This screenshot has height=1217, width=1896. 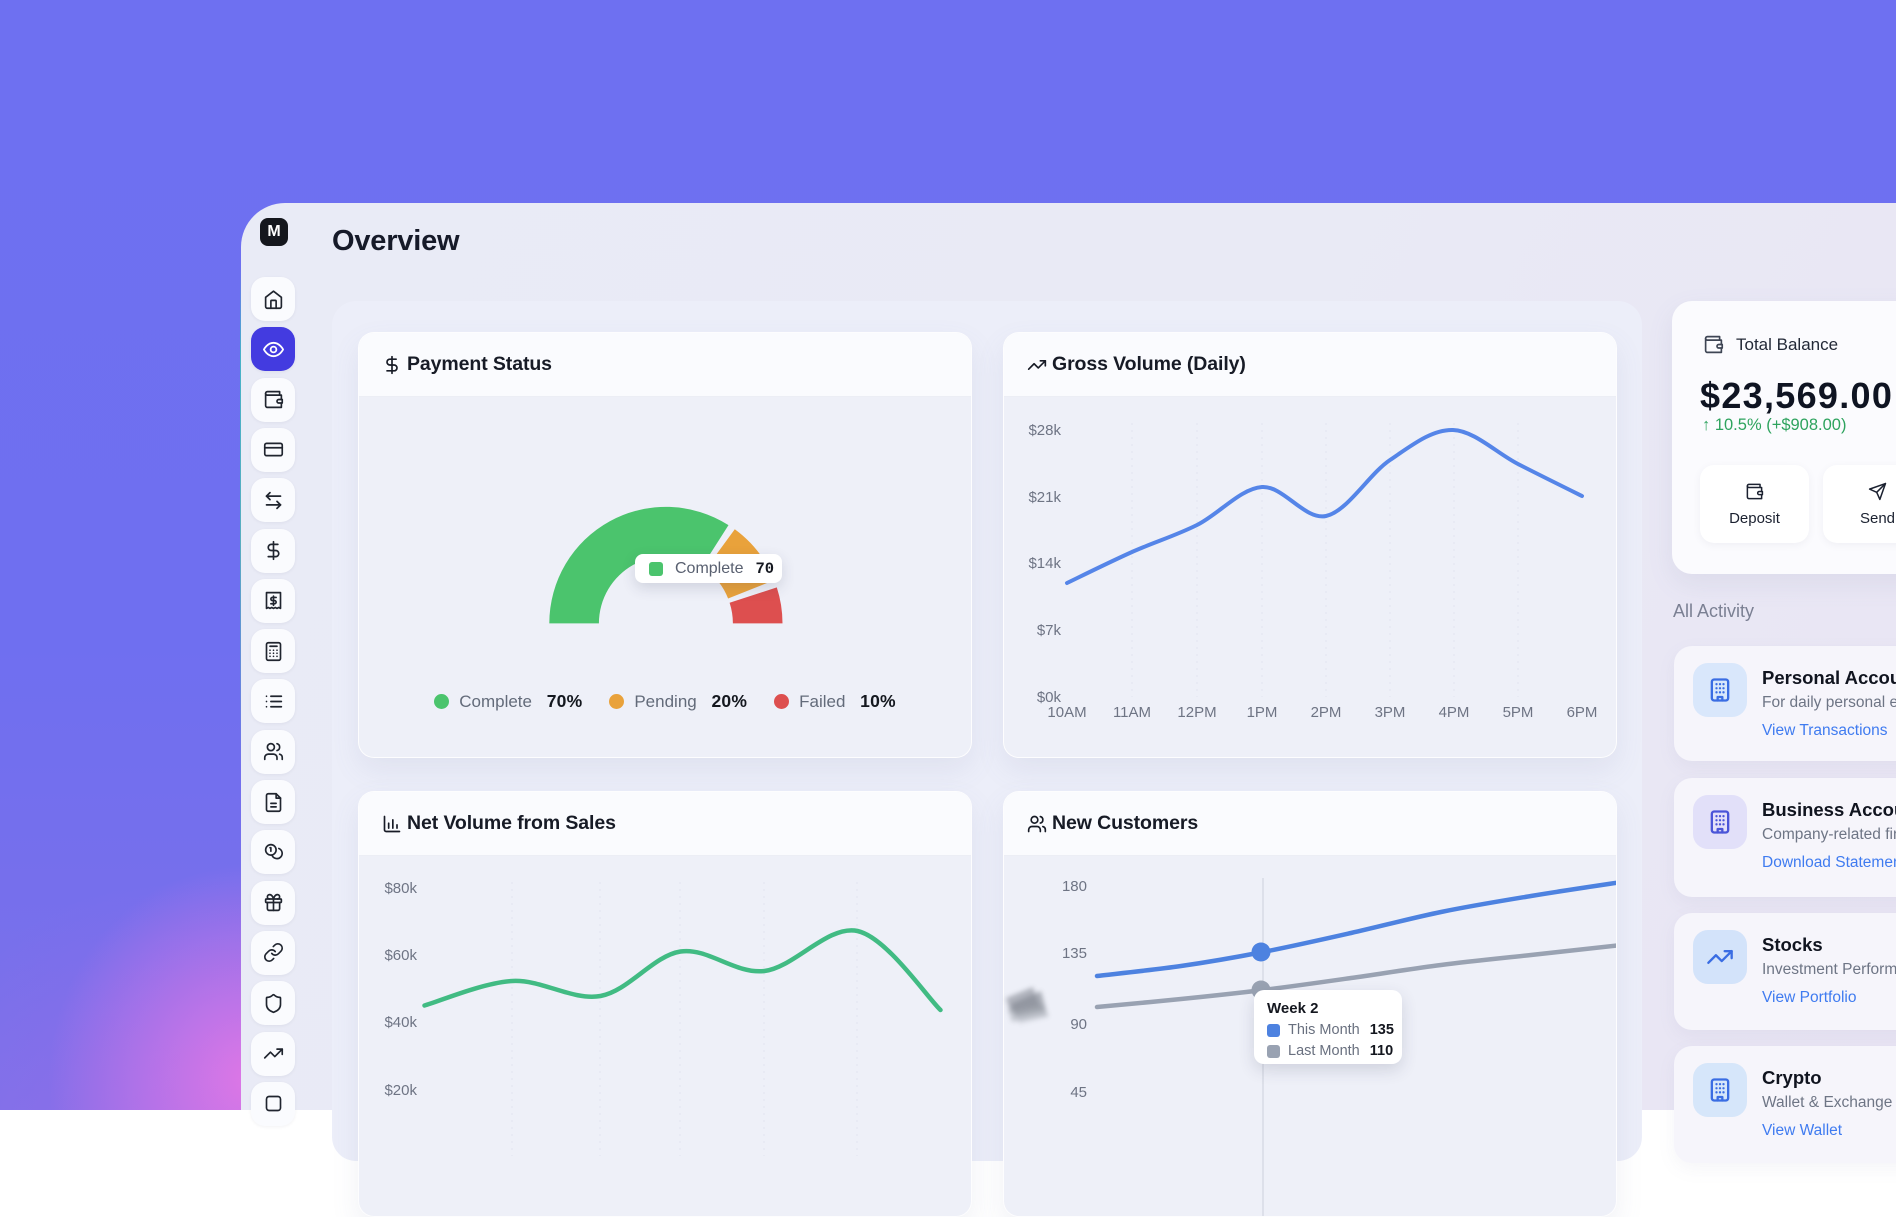 I want to click on svg-text: 12PM, so click(x=1196, y=712).